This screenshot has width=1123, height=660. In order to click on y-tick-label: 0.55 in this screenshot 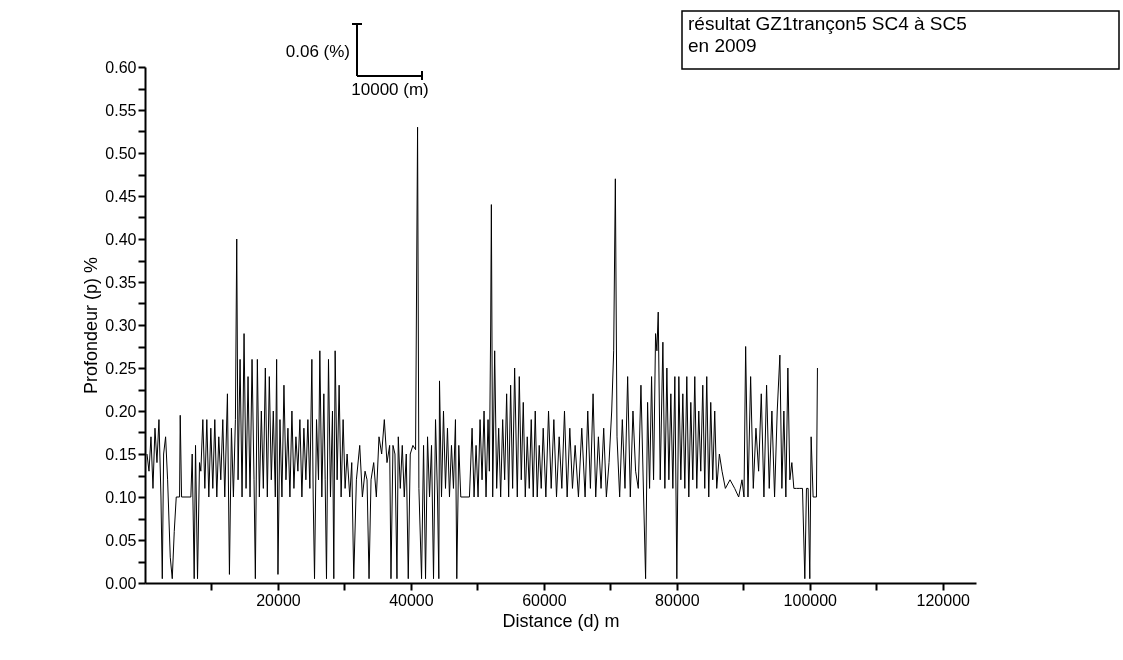, I will do `click(121, 110)`.